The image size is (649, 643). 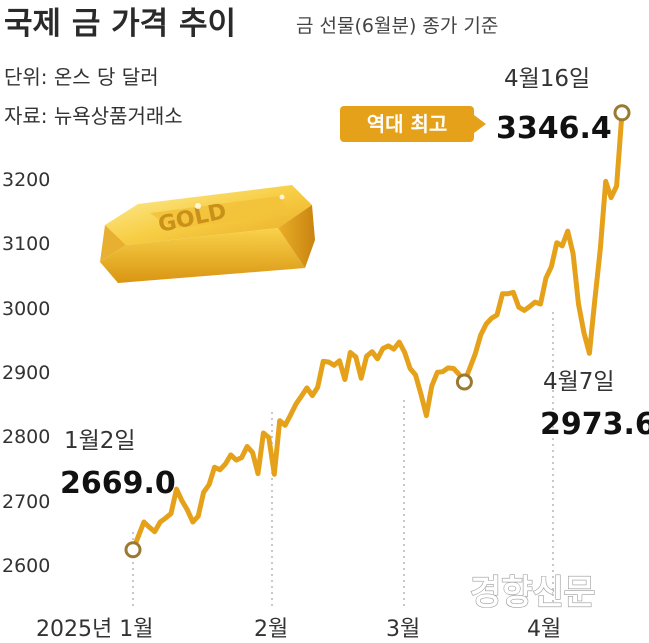 I want to click on y-tick-label: 3200, so click(x=26, y=180).